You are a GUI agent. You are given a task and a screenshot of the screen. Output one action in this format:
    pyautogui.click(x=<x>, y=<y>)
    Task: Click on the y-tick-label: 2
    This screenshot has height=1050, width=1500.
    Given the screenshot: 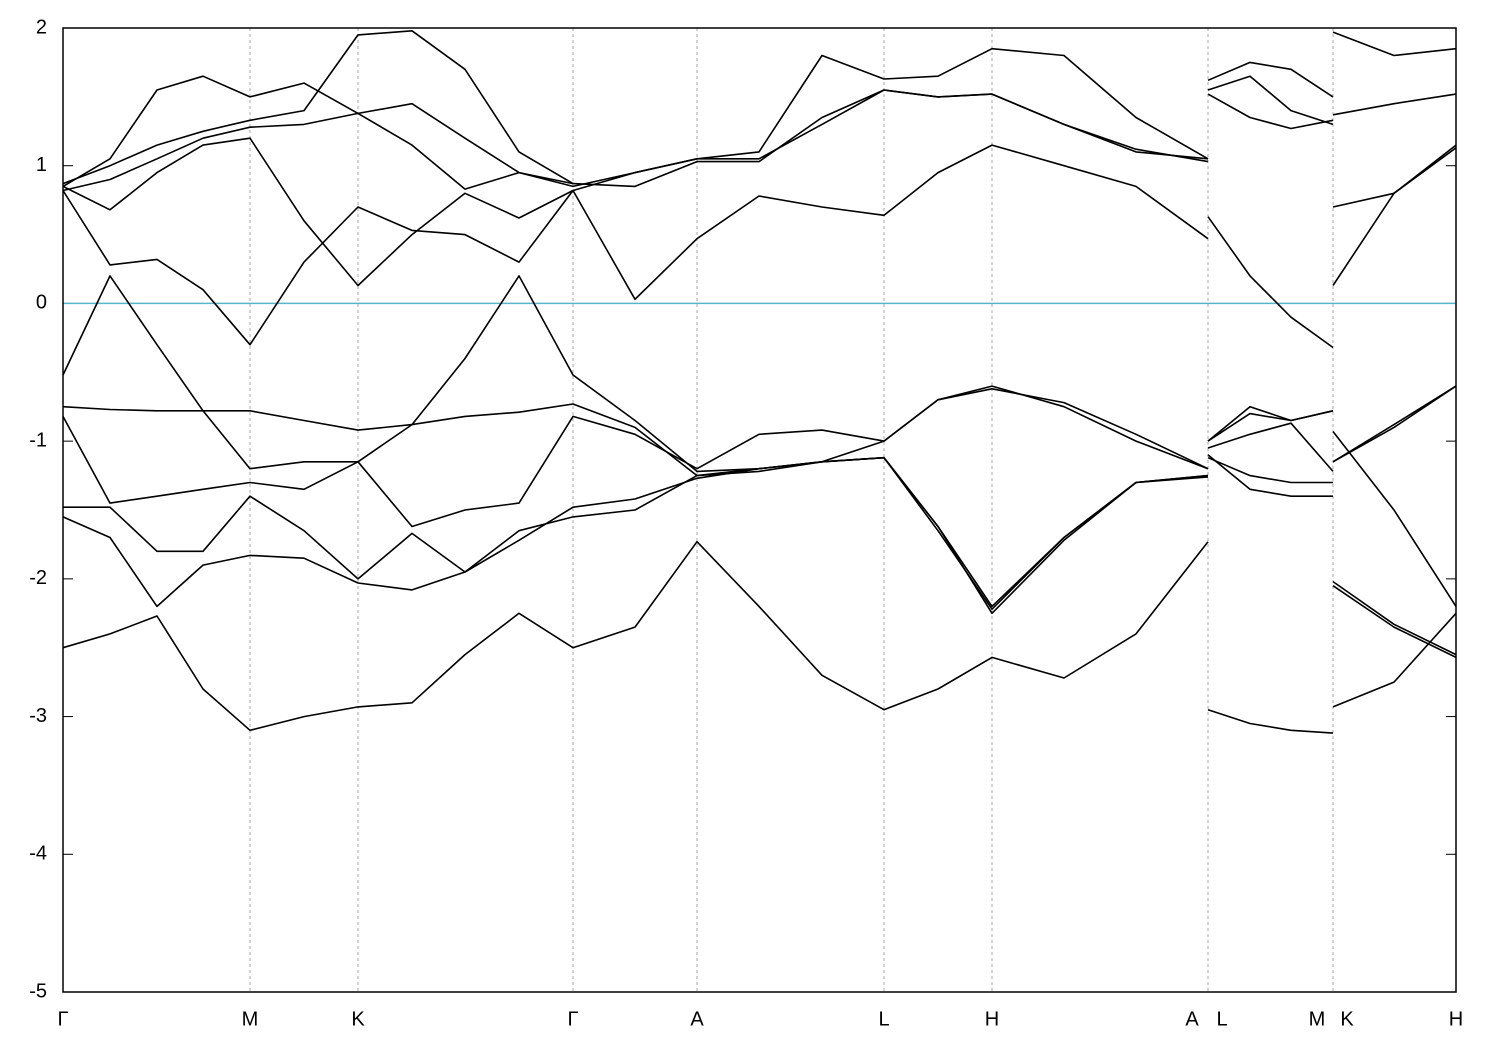 What is the action you would take?
    pyautogui.click(x=41, y=27)
    